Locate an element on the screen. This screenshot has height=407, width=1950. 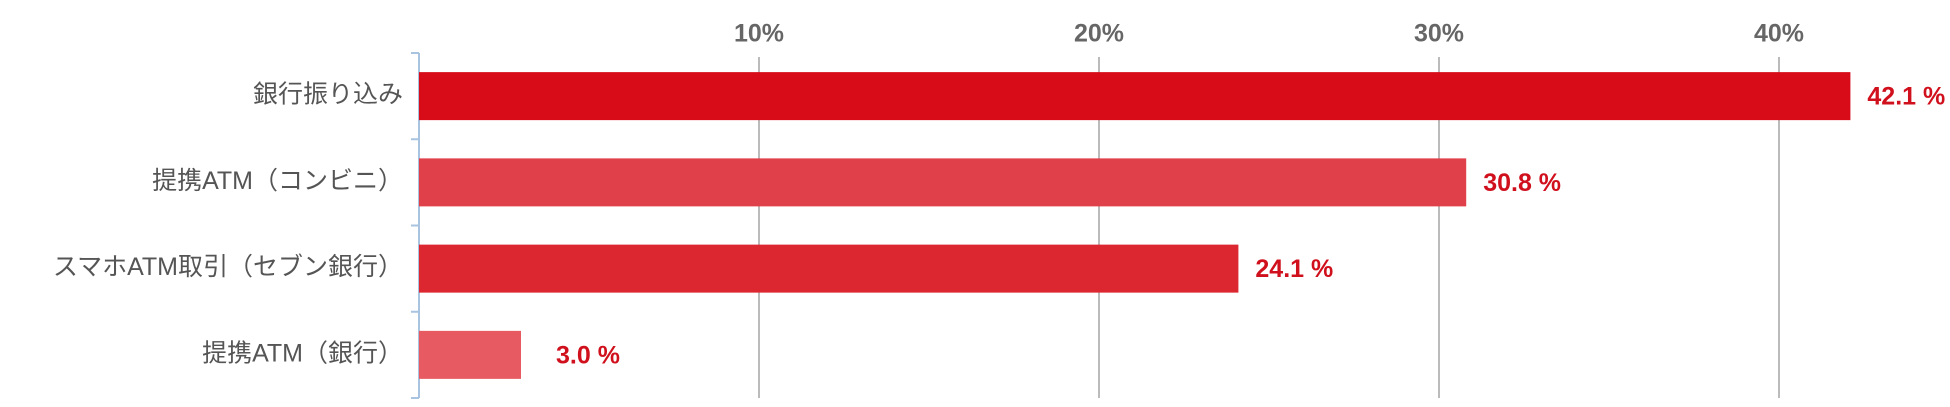
x-tick-label: 40% is located at coordinates (1779, 34).